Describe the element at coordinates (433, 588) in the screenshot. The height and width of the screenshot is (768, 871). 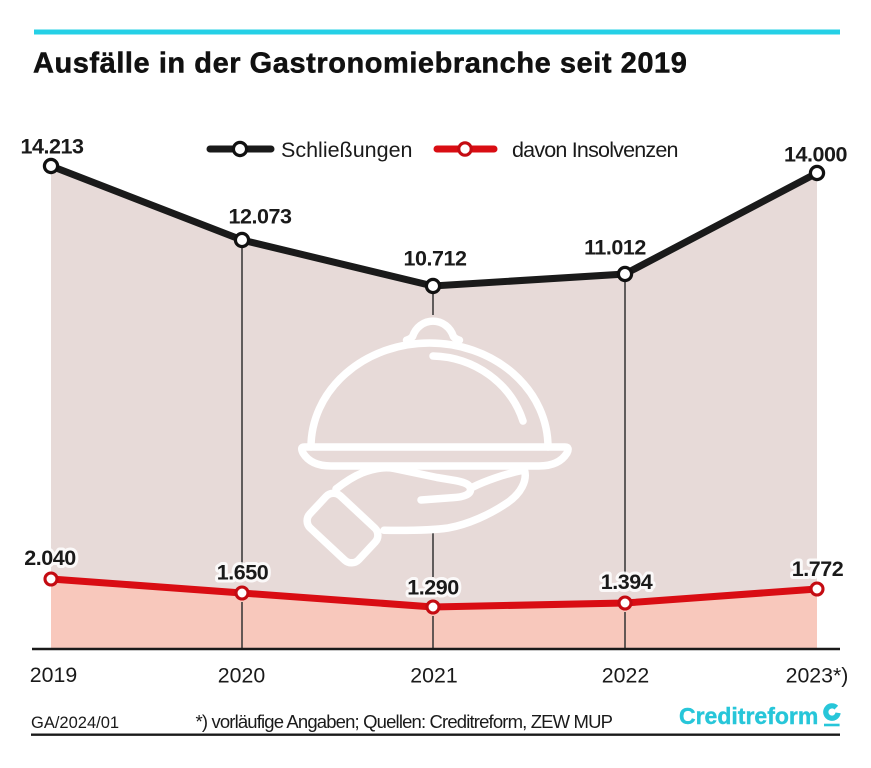
I see `svg-text: 1.290` at that location.